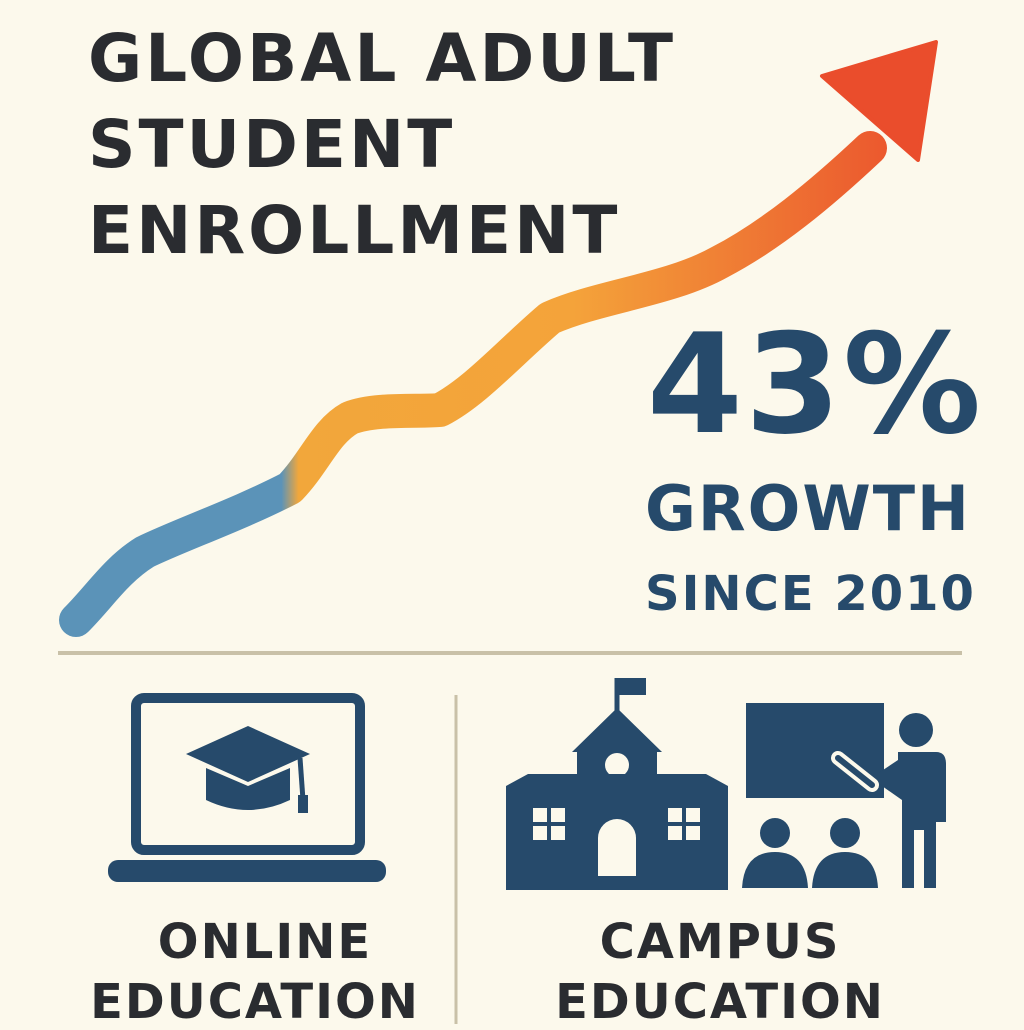 Image resolution: width=1024 pixels, height=1030 pixels. What do you see at coordinates (255, 1002) in the screenshot?
I see `online-caption-line-2: EDUCATION` at bounding box center [255, 1002].